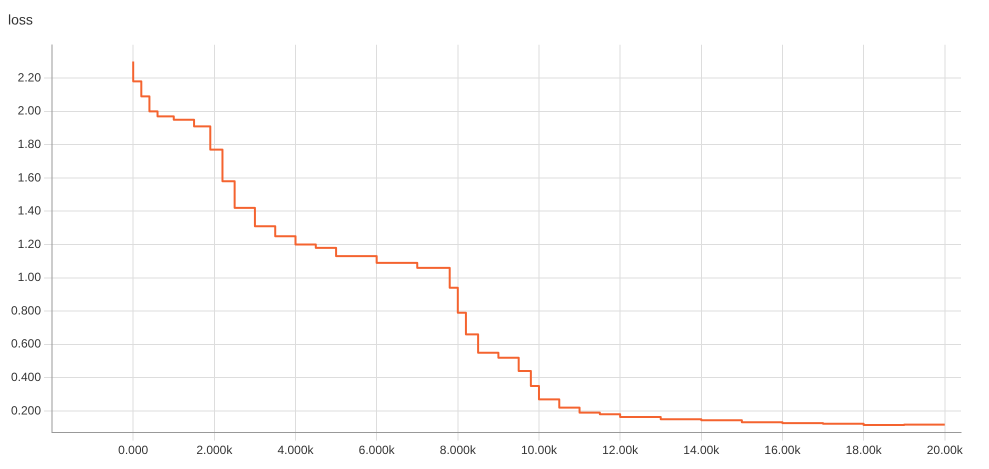  I want to click on y-tick-label: 1.20, so click(30, 243).